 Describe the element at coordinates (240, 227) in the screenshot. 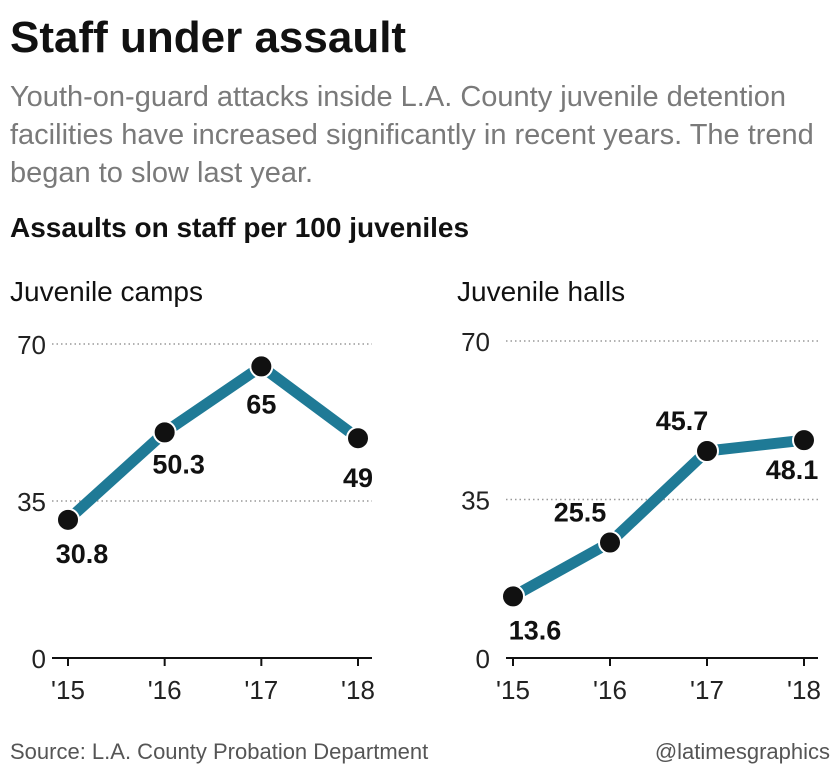

I see `section-label: Assaults on staff per 100 juveniles` at that location.